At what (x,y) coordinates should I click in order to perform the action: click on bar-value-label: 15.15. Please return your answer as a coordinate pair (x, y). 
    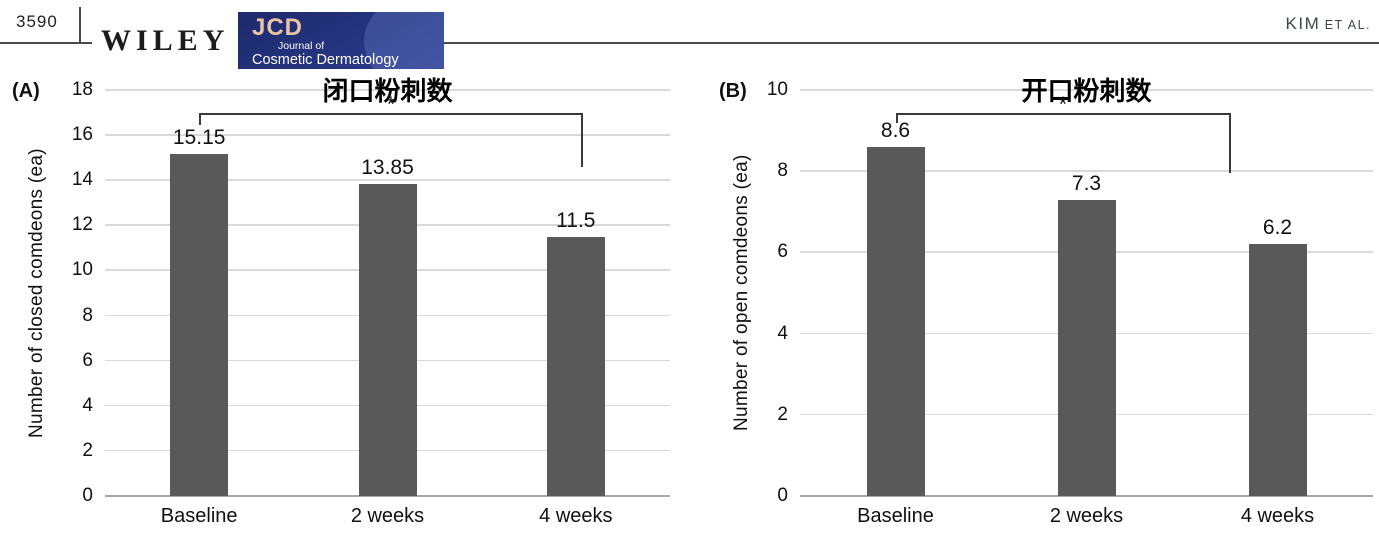
    Looking at the image, I should click on (199, 138).